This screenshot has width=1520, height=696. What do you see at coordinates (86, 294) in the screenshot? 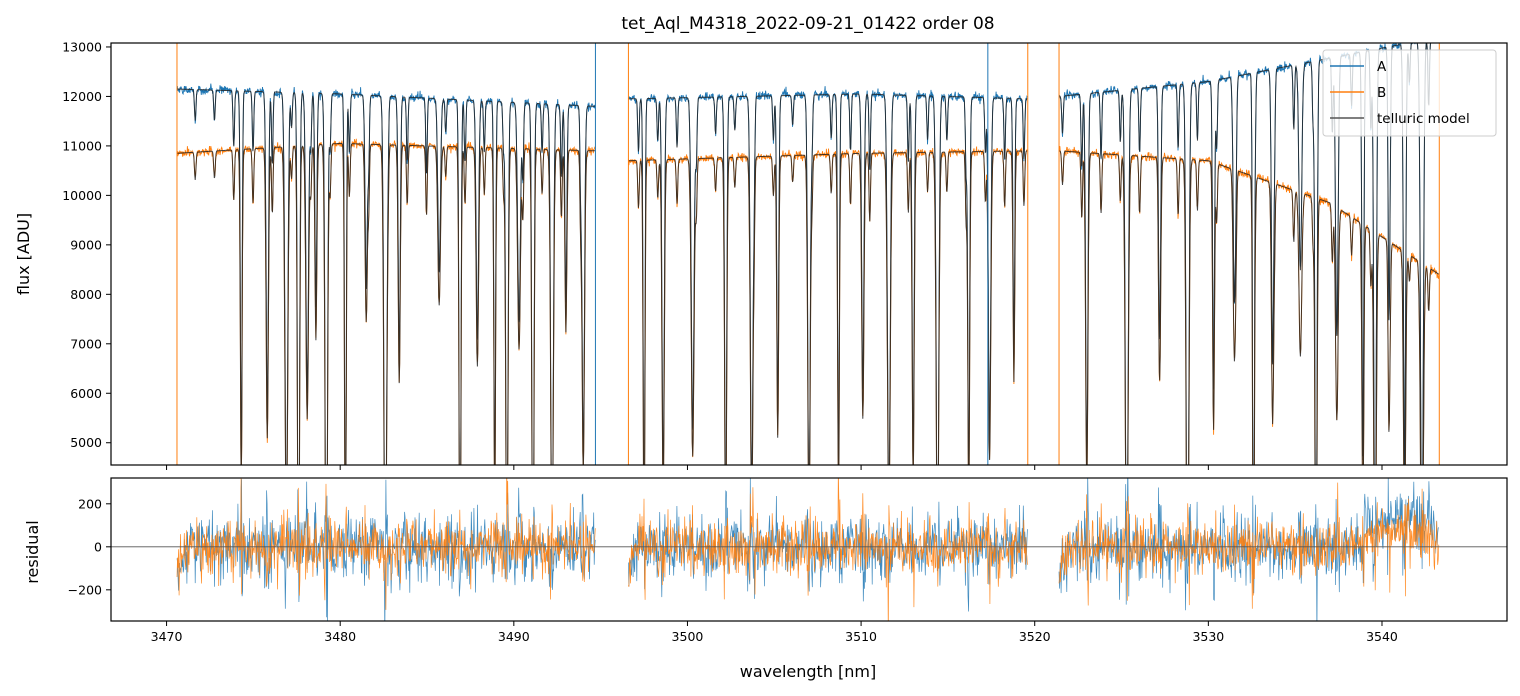
I see `y-tick-label: 8000` at bounding box center [86, 294].